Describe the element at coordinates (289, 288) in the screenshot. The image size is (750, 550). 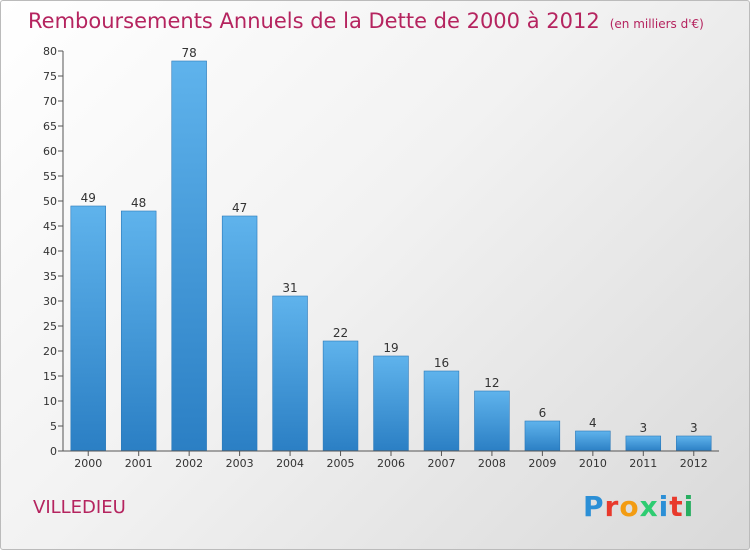
I see `data-label-2004: 31` at that location.